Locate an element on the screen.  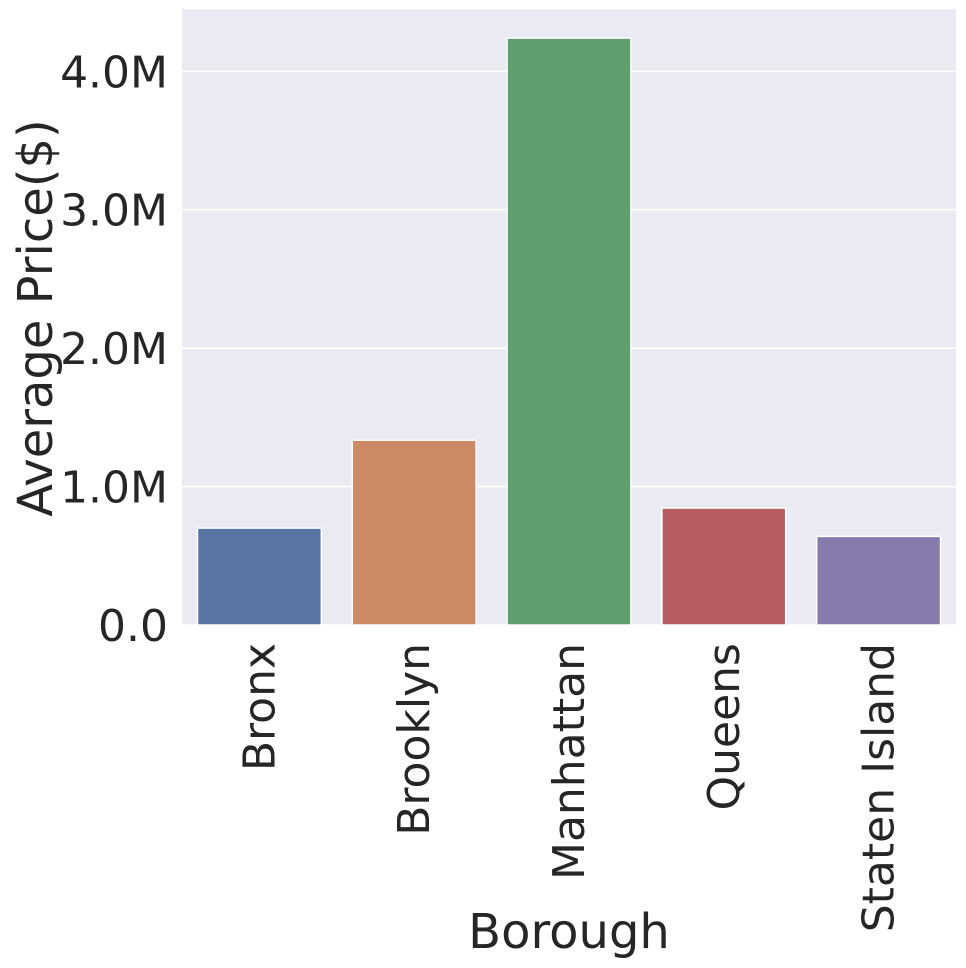
bar-bronx is located at coordinates (259, 576).